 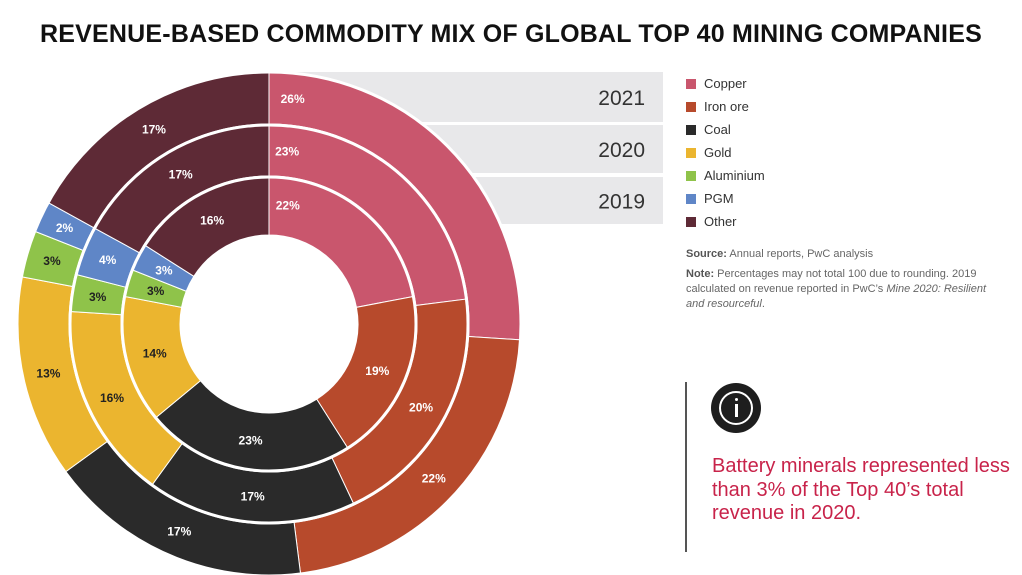 I want to click on legend: Copper Iron ore Coal Gold Aluminium PGM Other, so click(x=725, y=152).